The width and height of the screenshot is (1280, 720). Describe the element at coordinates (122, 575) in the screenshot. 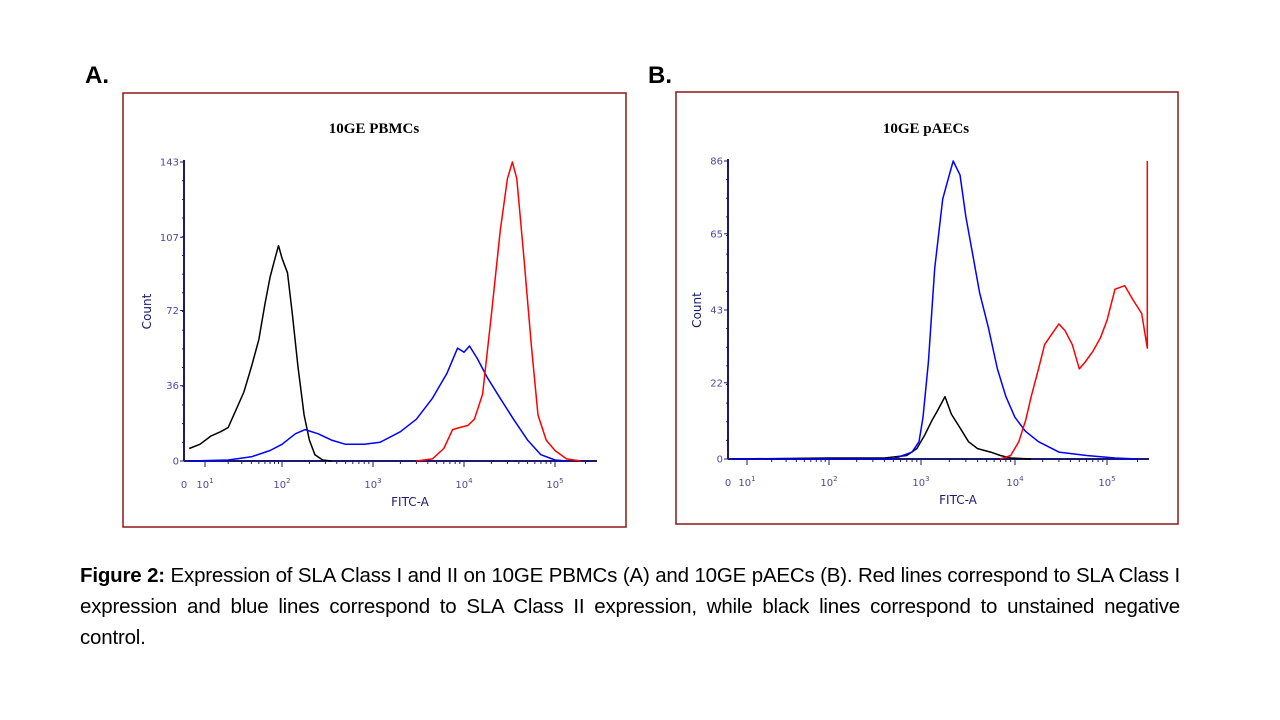

I see `caption-label: Figure 2:` at that location.